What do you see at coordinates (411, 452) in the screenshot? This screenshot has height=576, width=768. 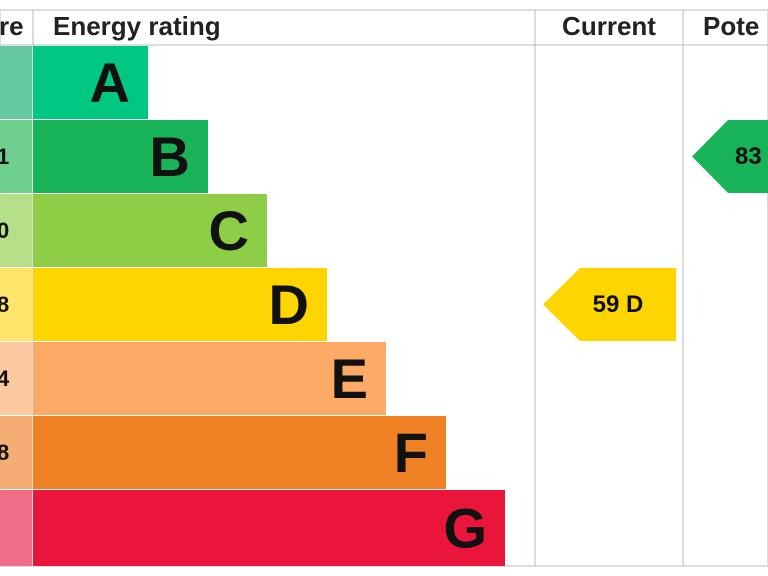 I see `band-letter: F` at bounding box center [411, 452].